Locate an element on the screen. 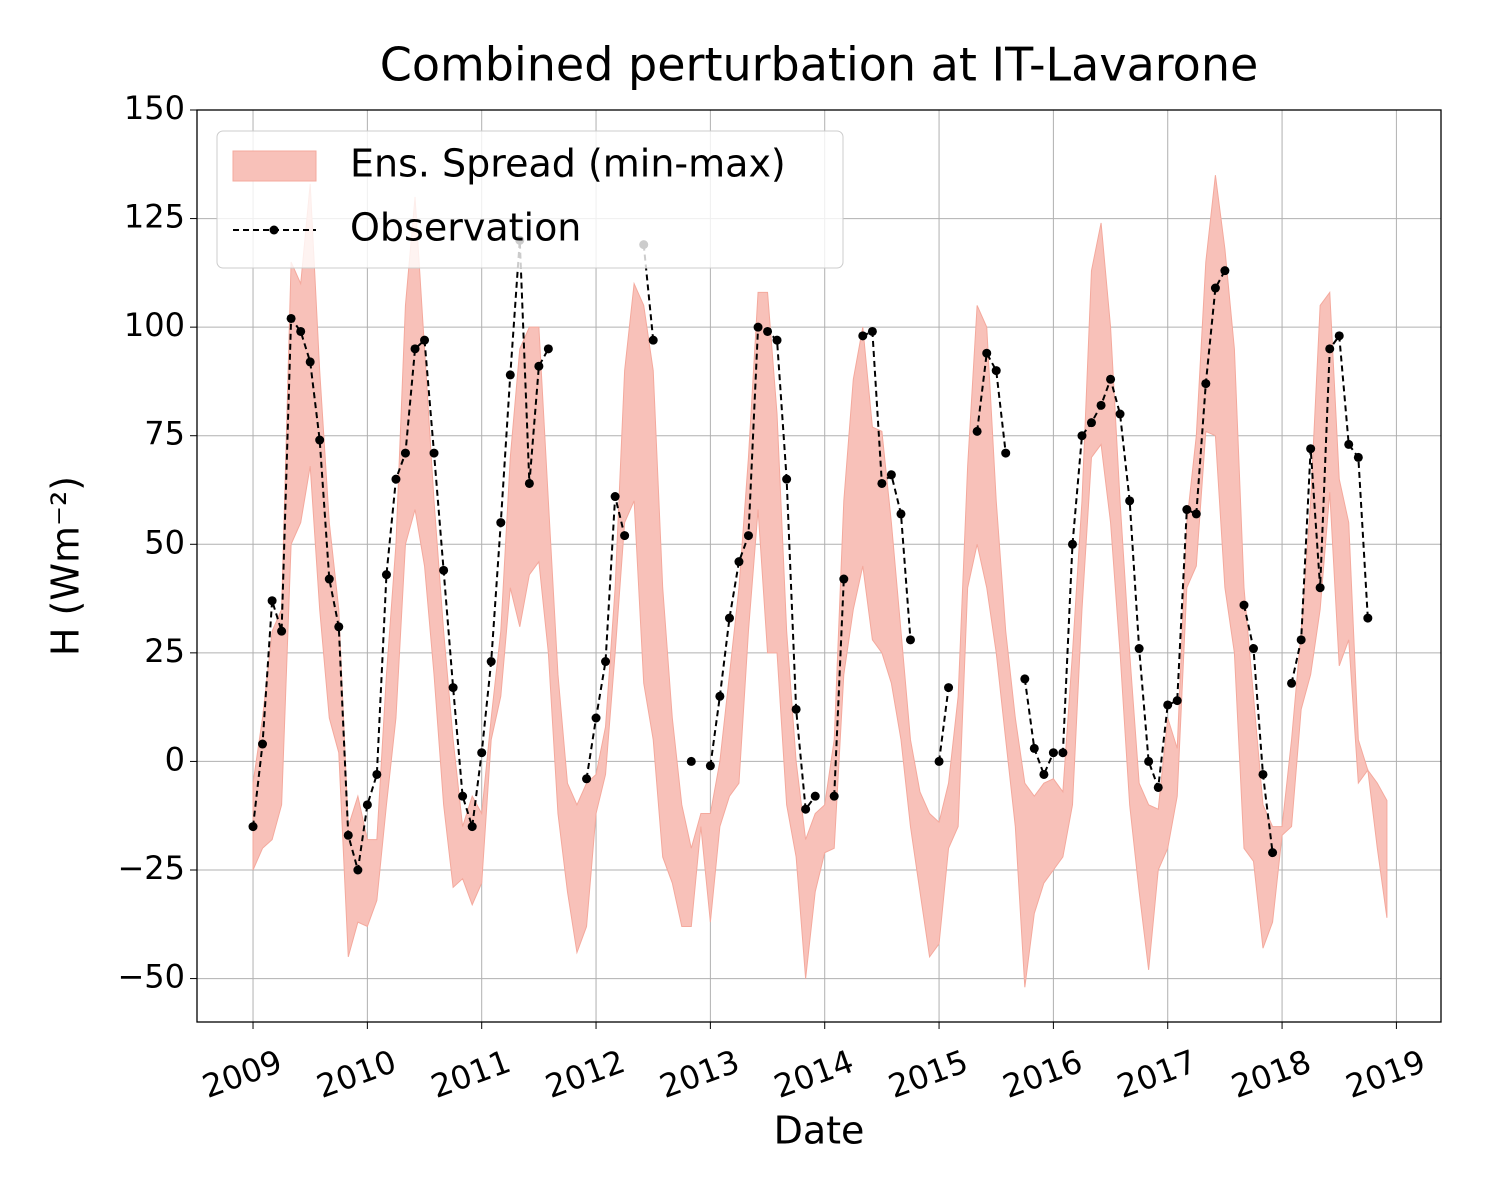 The width and height of the screenshot is (1500, 1200). x-tick-label: 2015 is located at coordinates (928, 1074).